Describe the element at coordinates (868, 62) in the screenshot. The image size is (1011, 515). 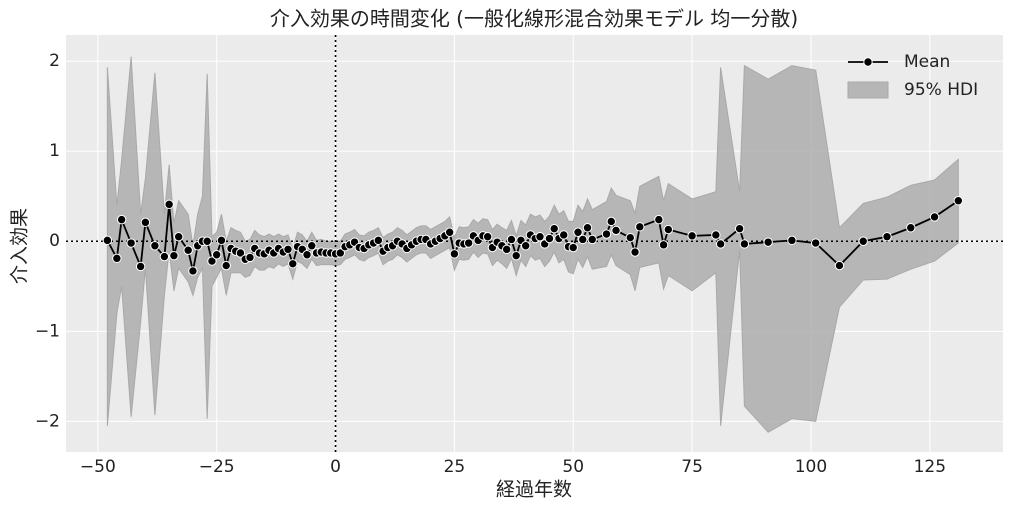
I see `legend-marker` at that location.